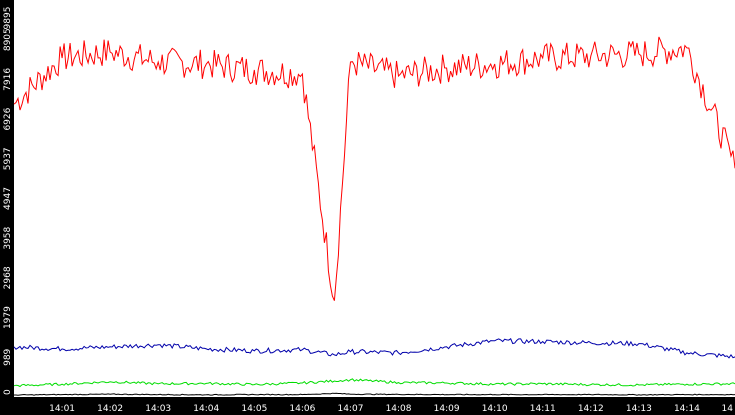 This screenshot has width=735, height=415. What do you see at coordinates (158, 409) in the screenshot?
I see `x-tick-label: 14:03` at bounding box center [158, 409].